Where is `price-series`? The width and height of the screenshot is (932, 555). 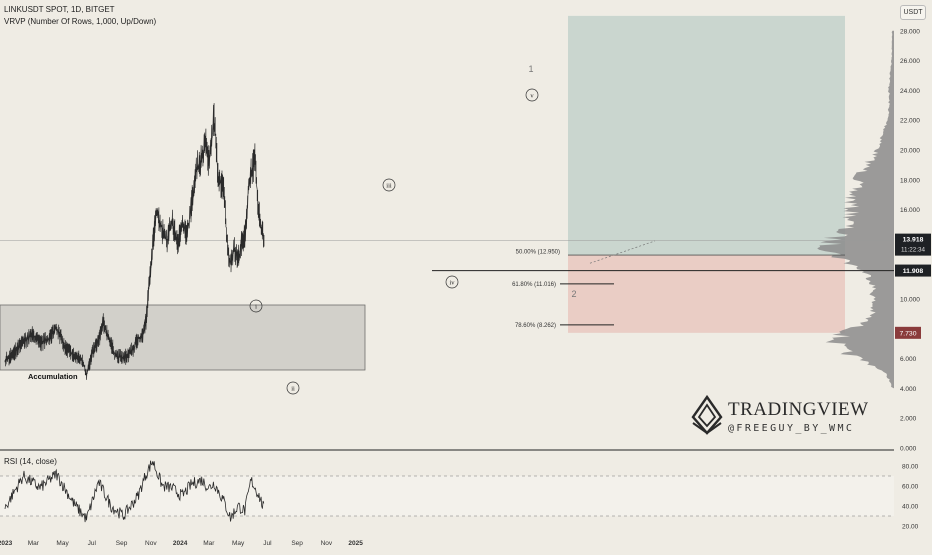
price-series is located at coordinates (134, 241).